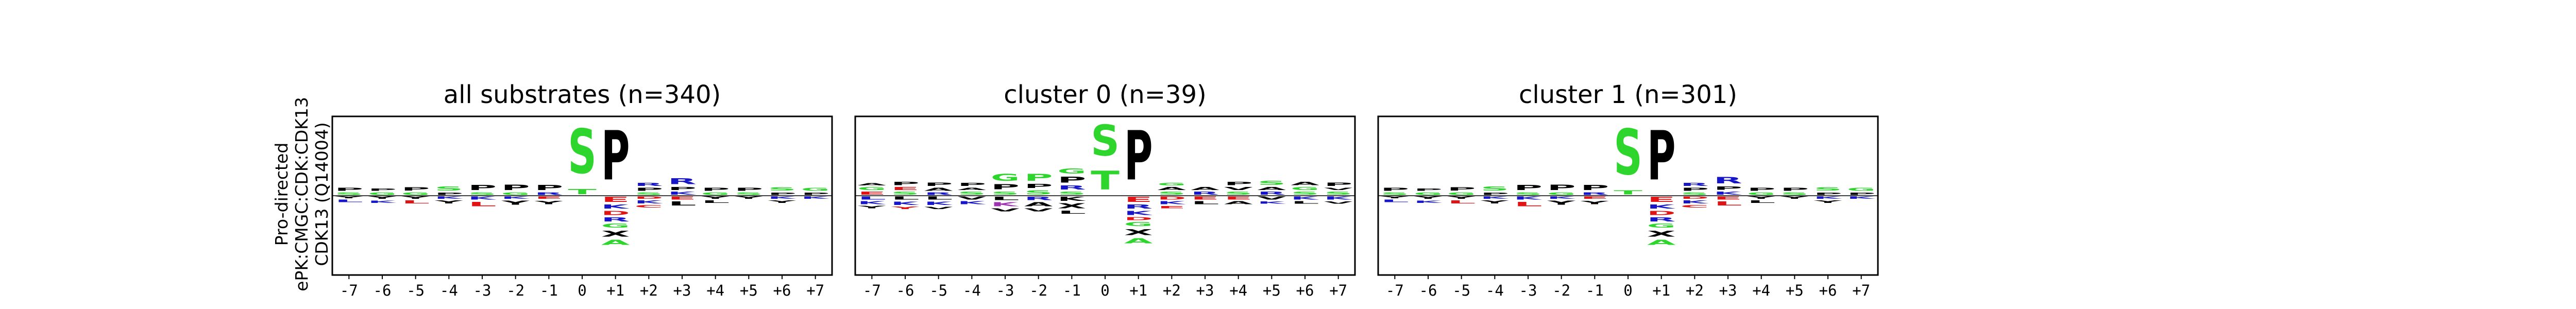 The image size is (2576, 309). Describe the element at coordinates (1138, 232) in the screenshot. I see `residue-glyph: X` at that location.